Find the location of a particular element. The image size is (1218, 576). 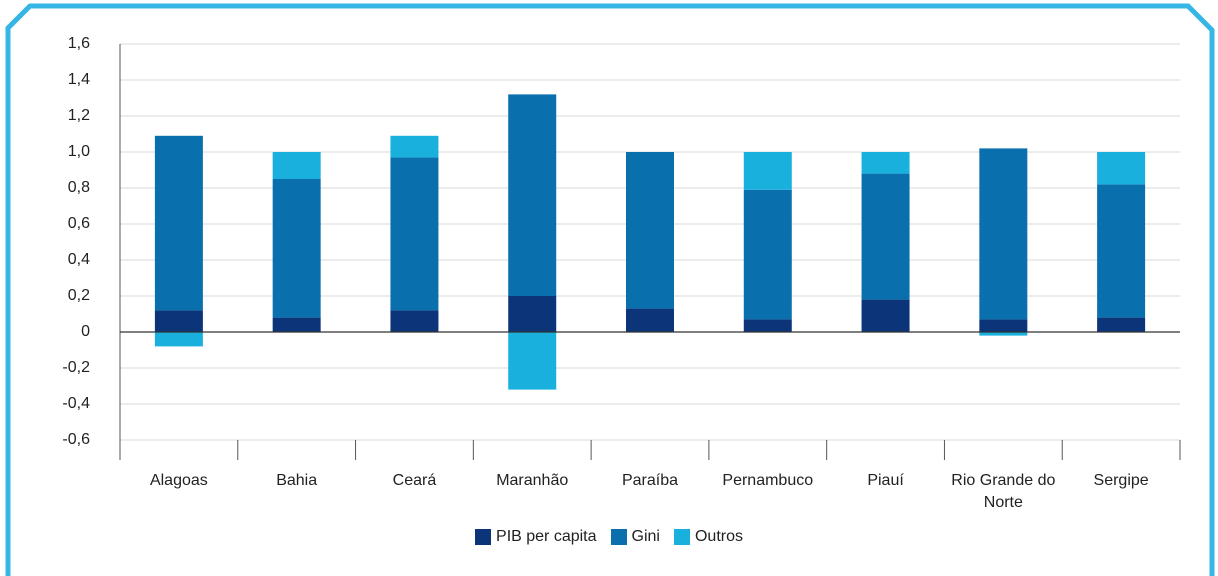

y-tick-label: -0,4 is located at coordinates (76, 403).